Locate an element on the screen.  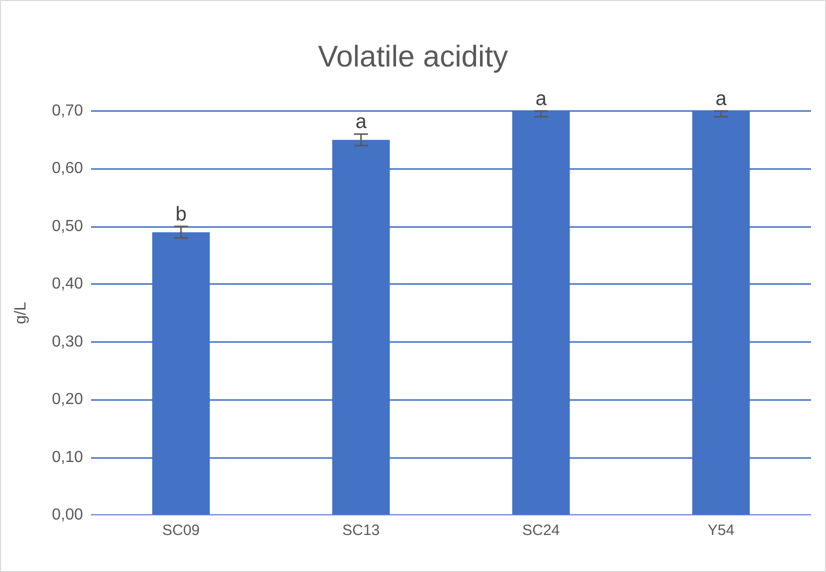
y-tick-label: 0,30 is located at coordinates (68, 341).